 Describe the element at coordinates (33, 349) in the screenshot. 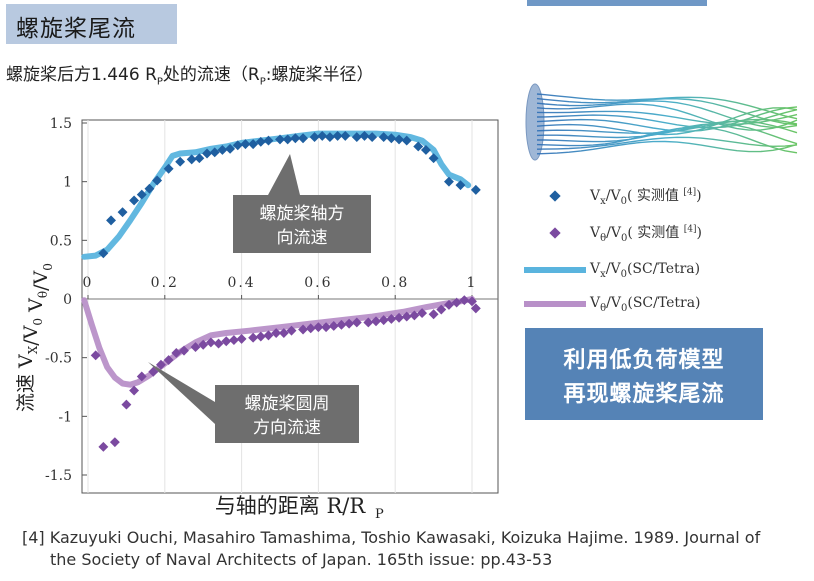

I see `y-axis-label-sub: X` at that location.